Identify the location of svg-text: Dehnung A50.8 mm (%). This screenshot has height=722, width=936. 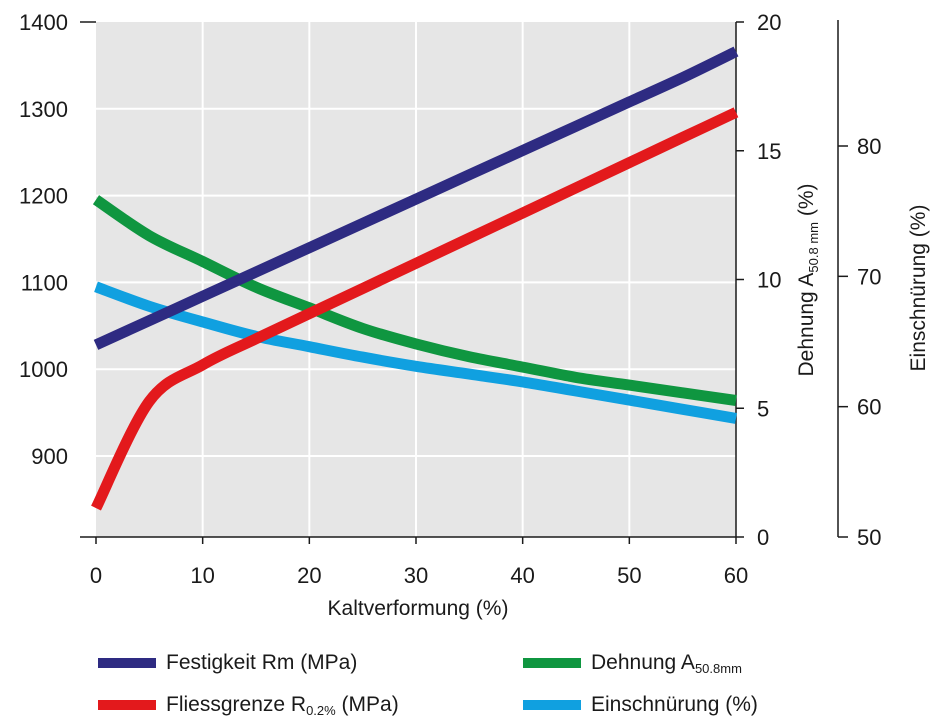
(808, 279).